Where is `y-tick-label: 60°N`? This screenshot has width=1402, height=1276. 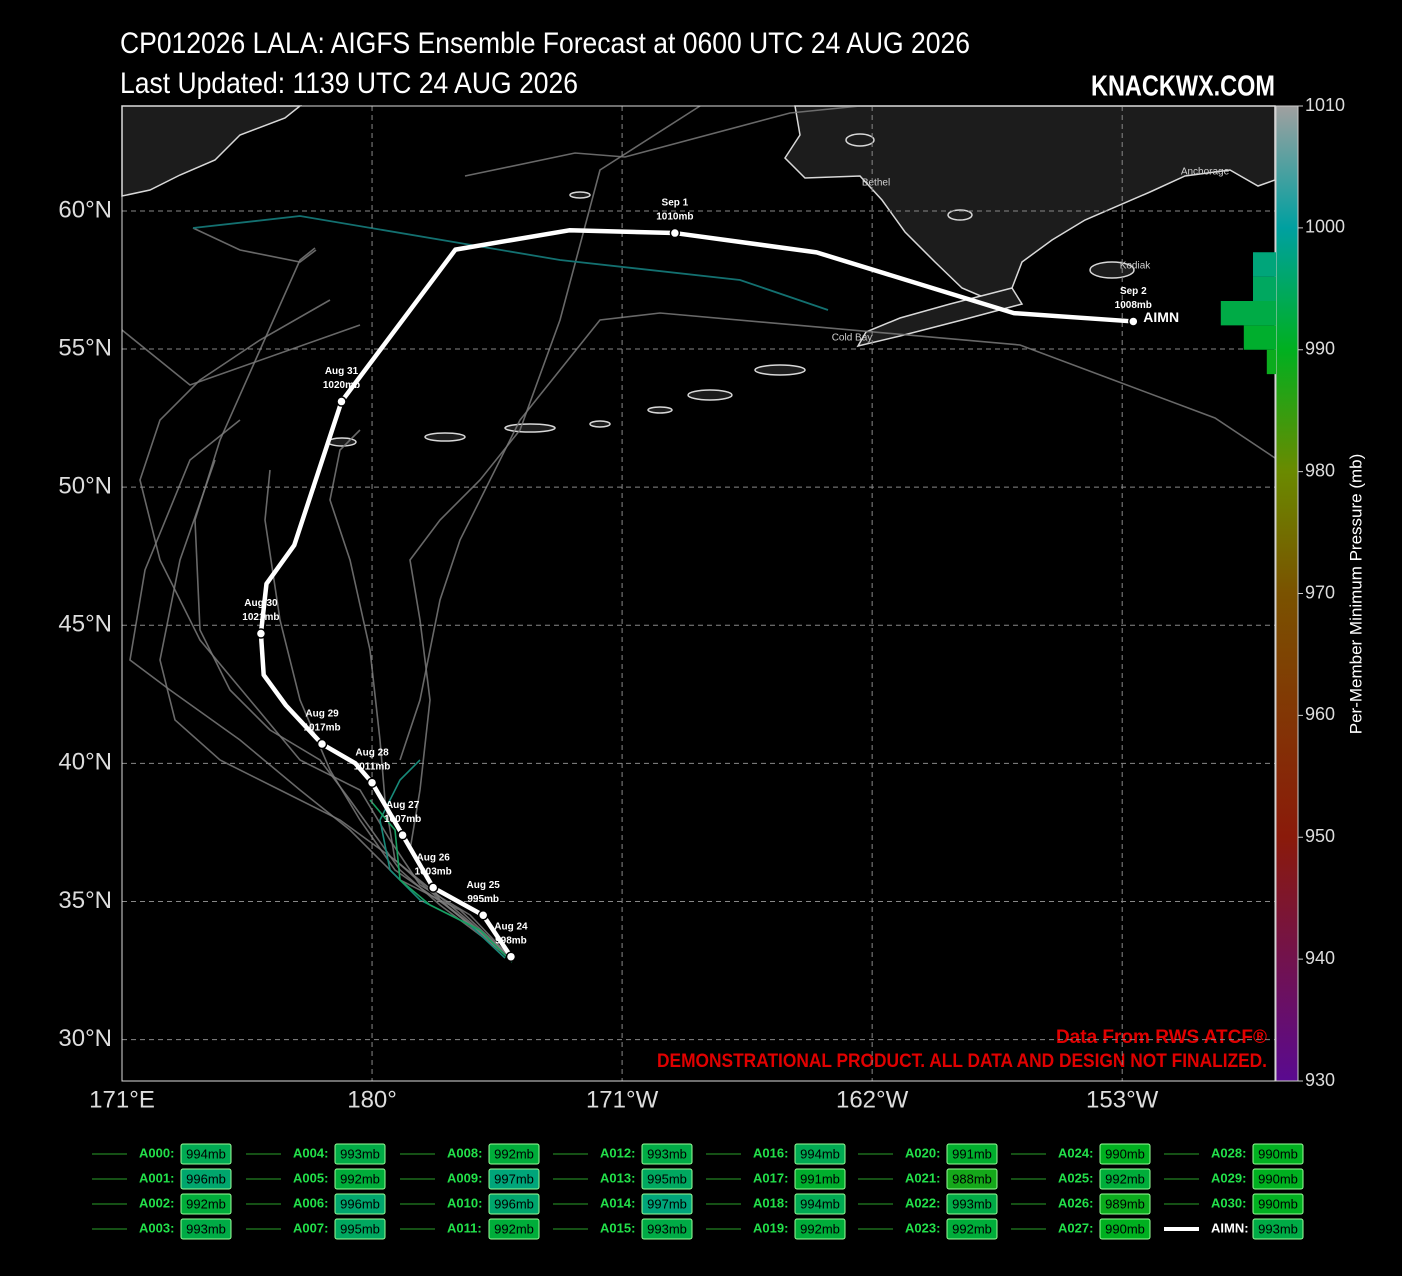 y-tick-label: 60°N is located at coordinates (85, 209).